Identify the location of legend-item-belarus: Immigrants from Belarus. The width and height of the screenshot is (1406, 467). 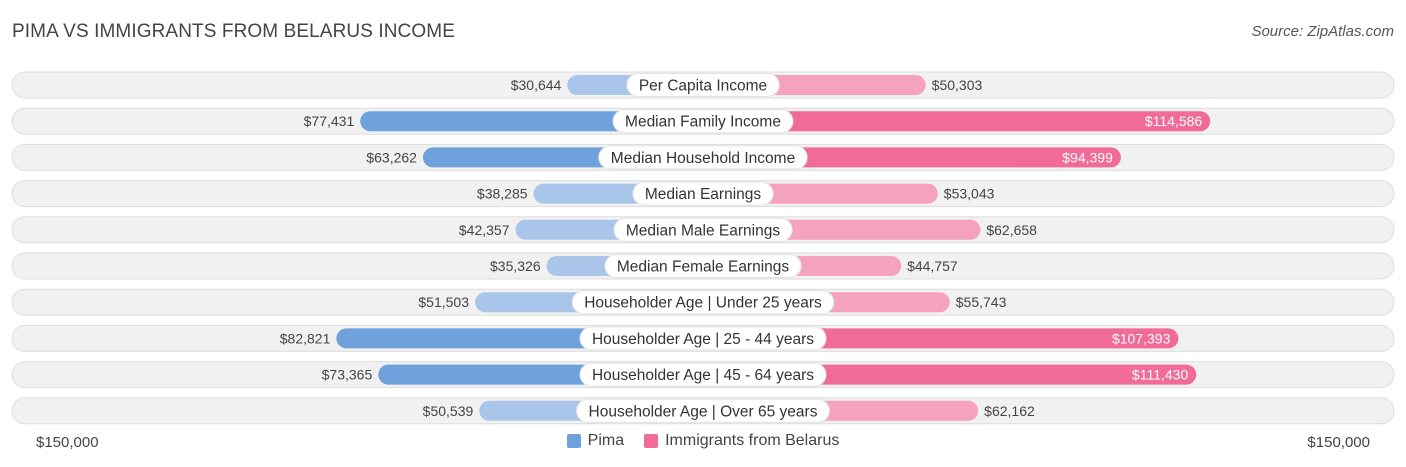
(741, 441).